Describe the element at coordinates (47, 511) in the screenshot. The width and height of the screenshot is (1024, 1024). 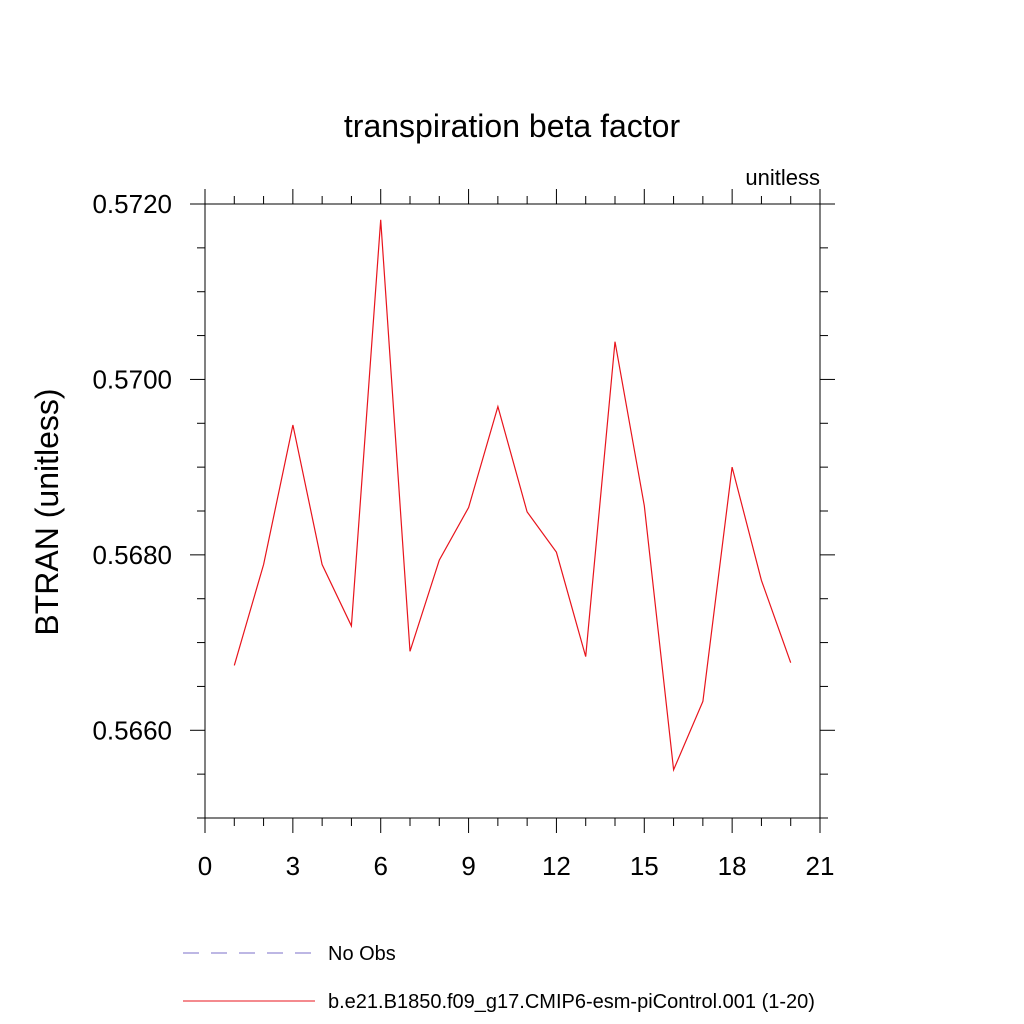
I see `y-axis-label: BTRAN (unitless)` at that location.